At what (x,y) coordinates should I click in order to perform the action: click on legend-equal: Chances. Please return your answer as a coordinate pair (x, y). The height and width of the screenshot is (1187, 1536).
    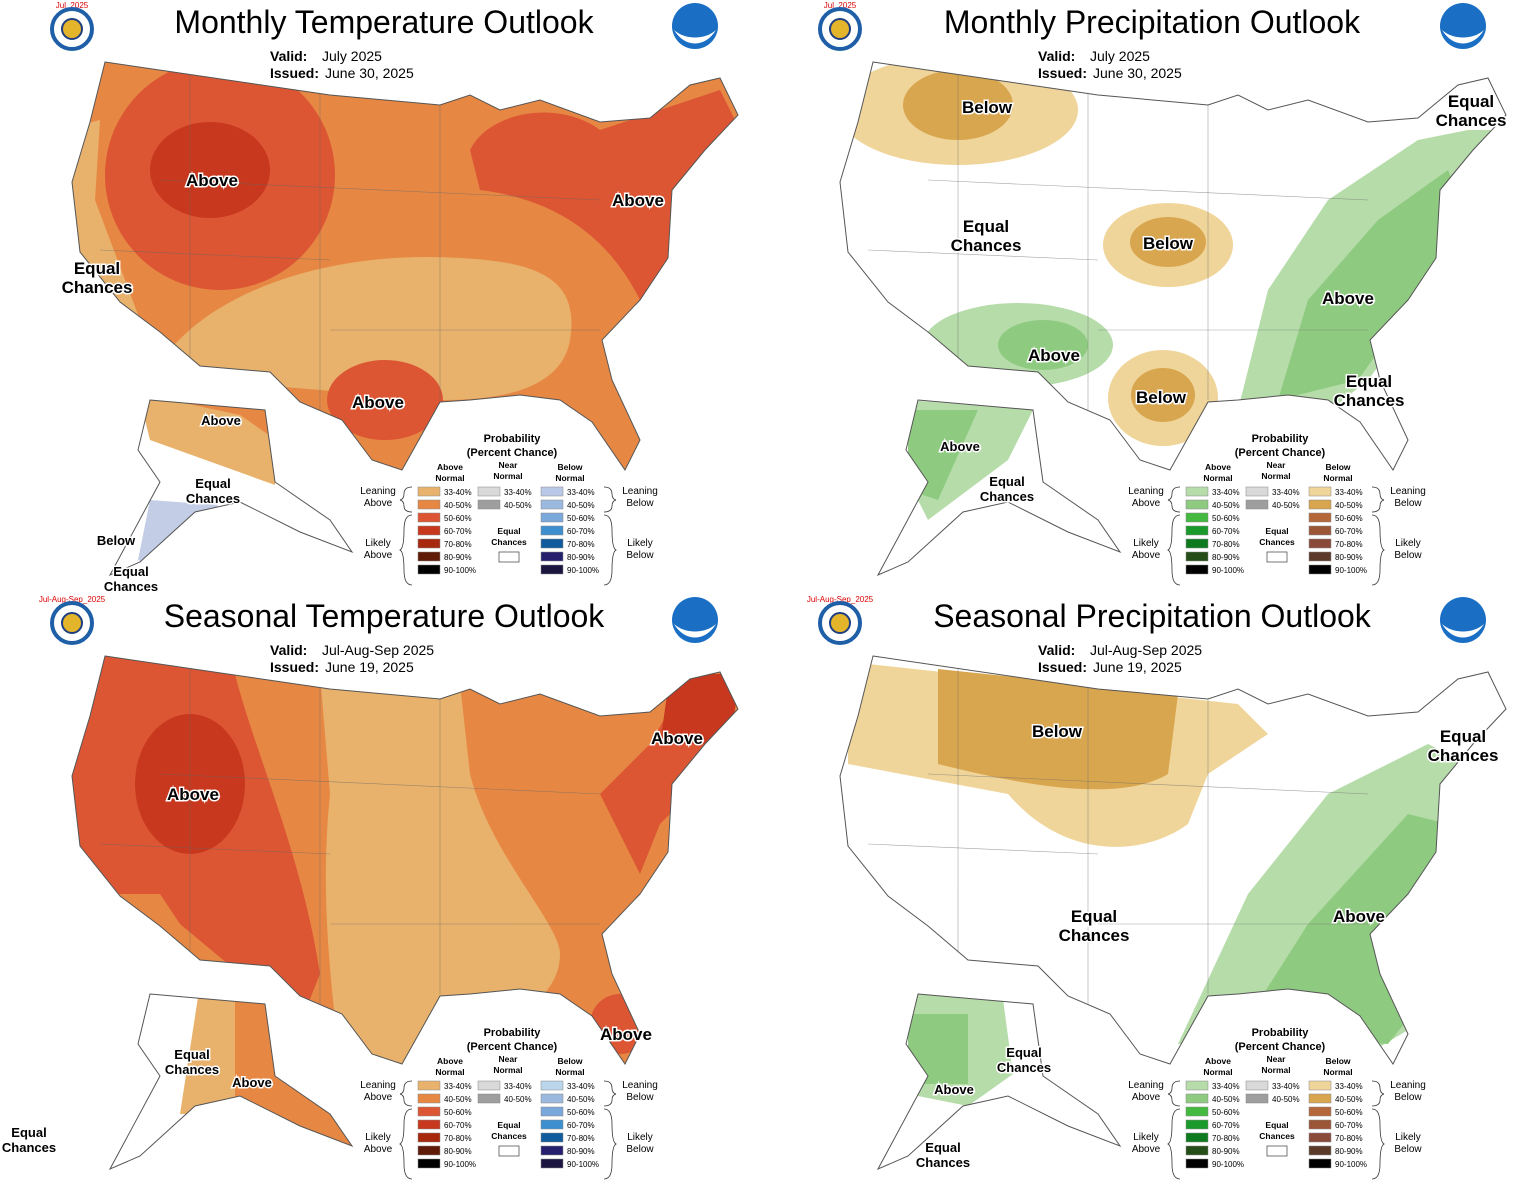
    Looking at the image, I should click on (1277, 1136).